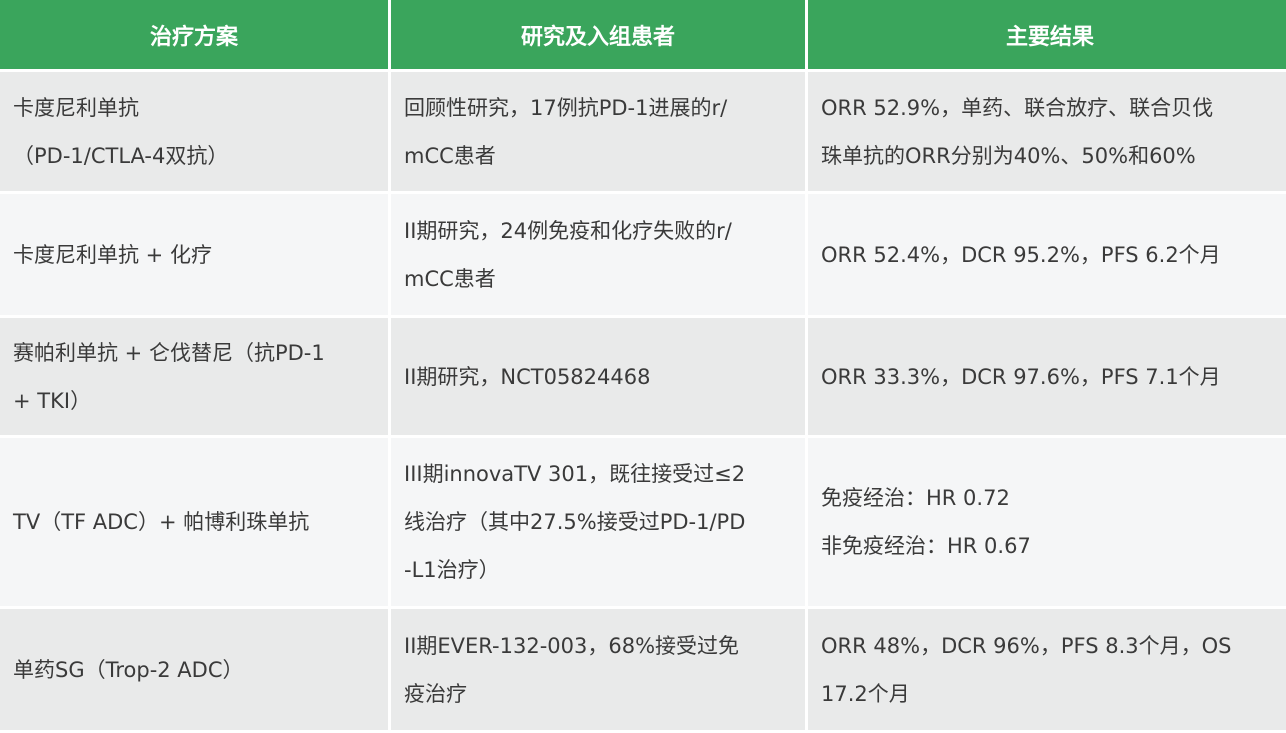 This screenshot has width=1286, height=733. I want to click on cell-text: 17.2个月, so click(865, 693).